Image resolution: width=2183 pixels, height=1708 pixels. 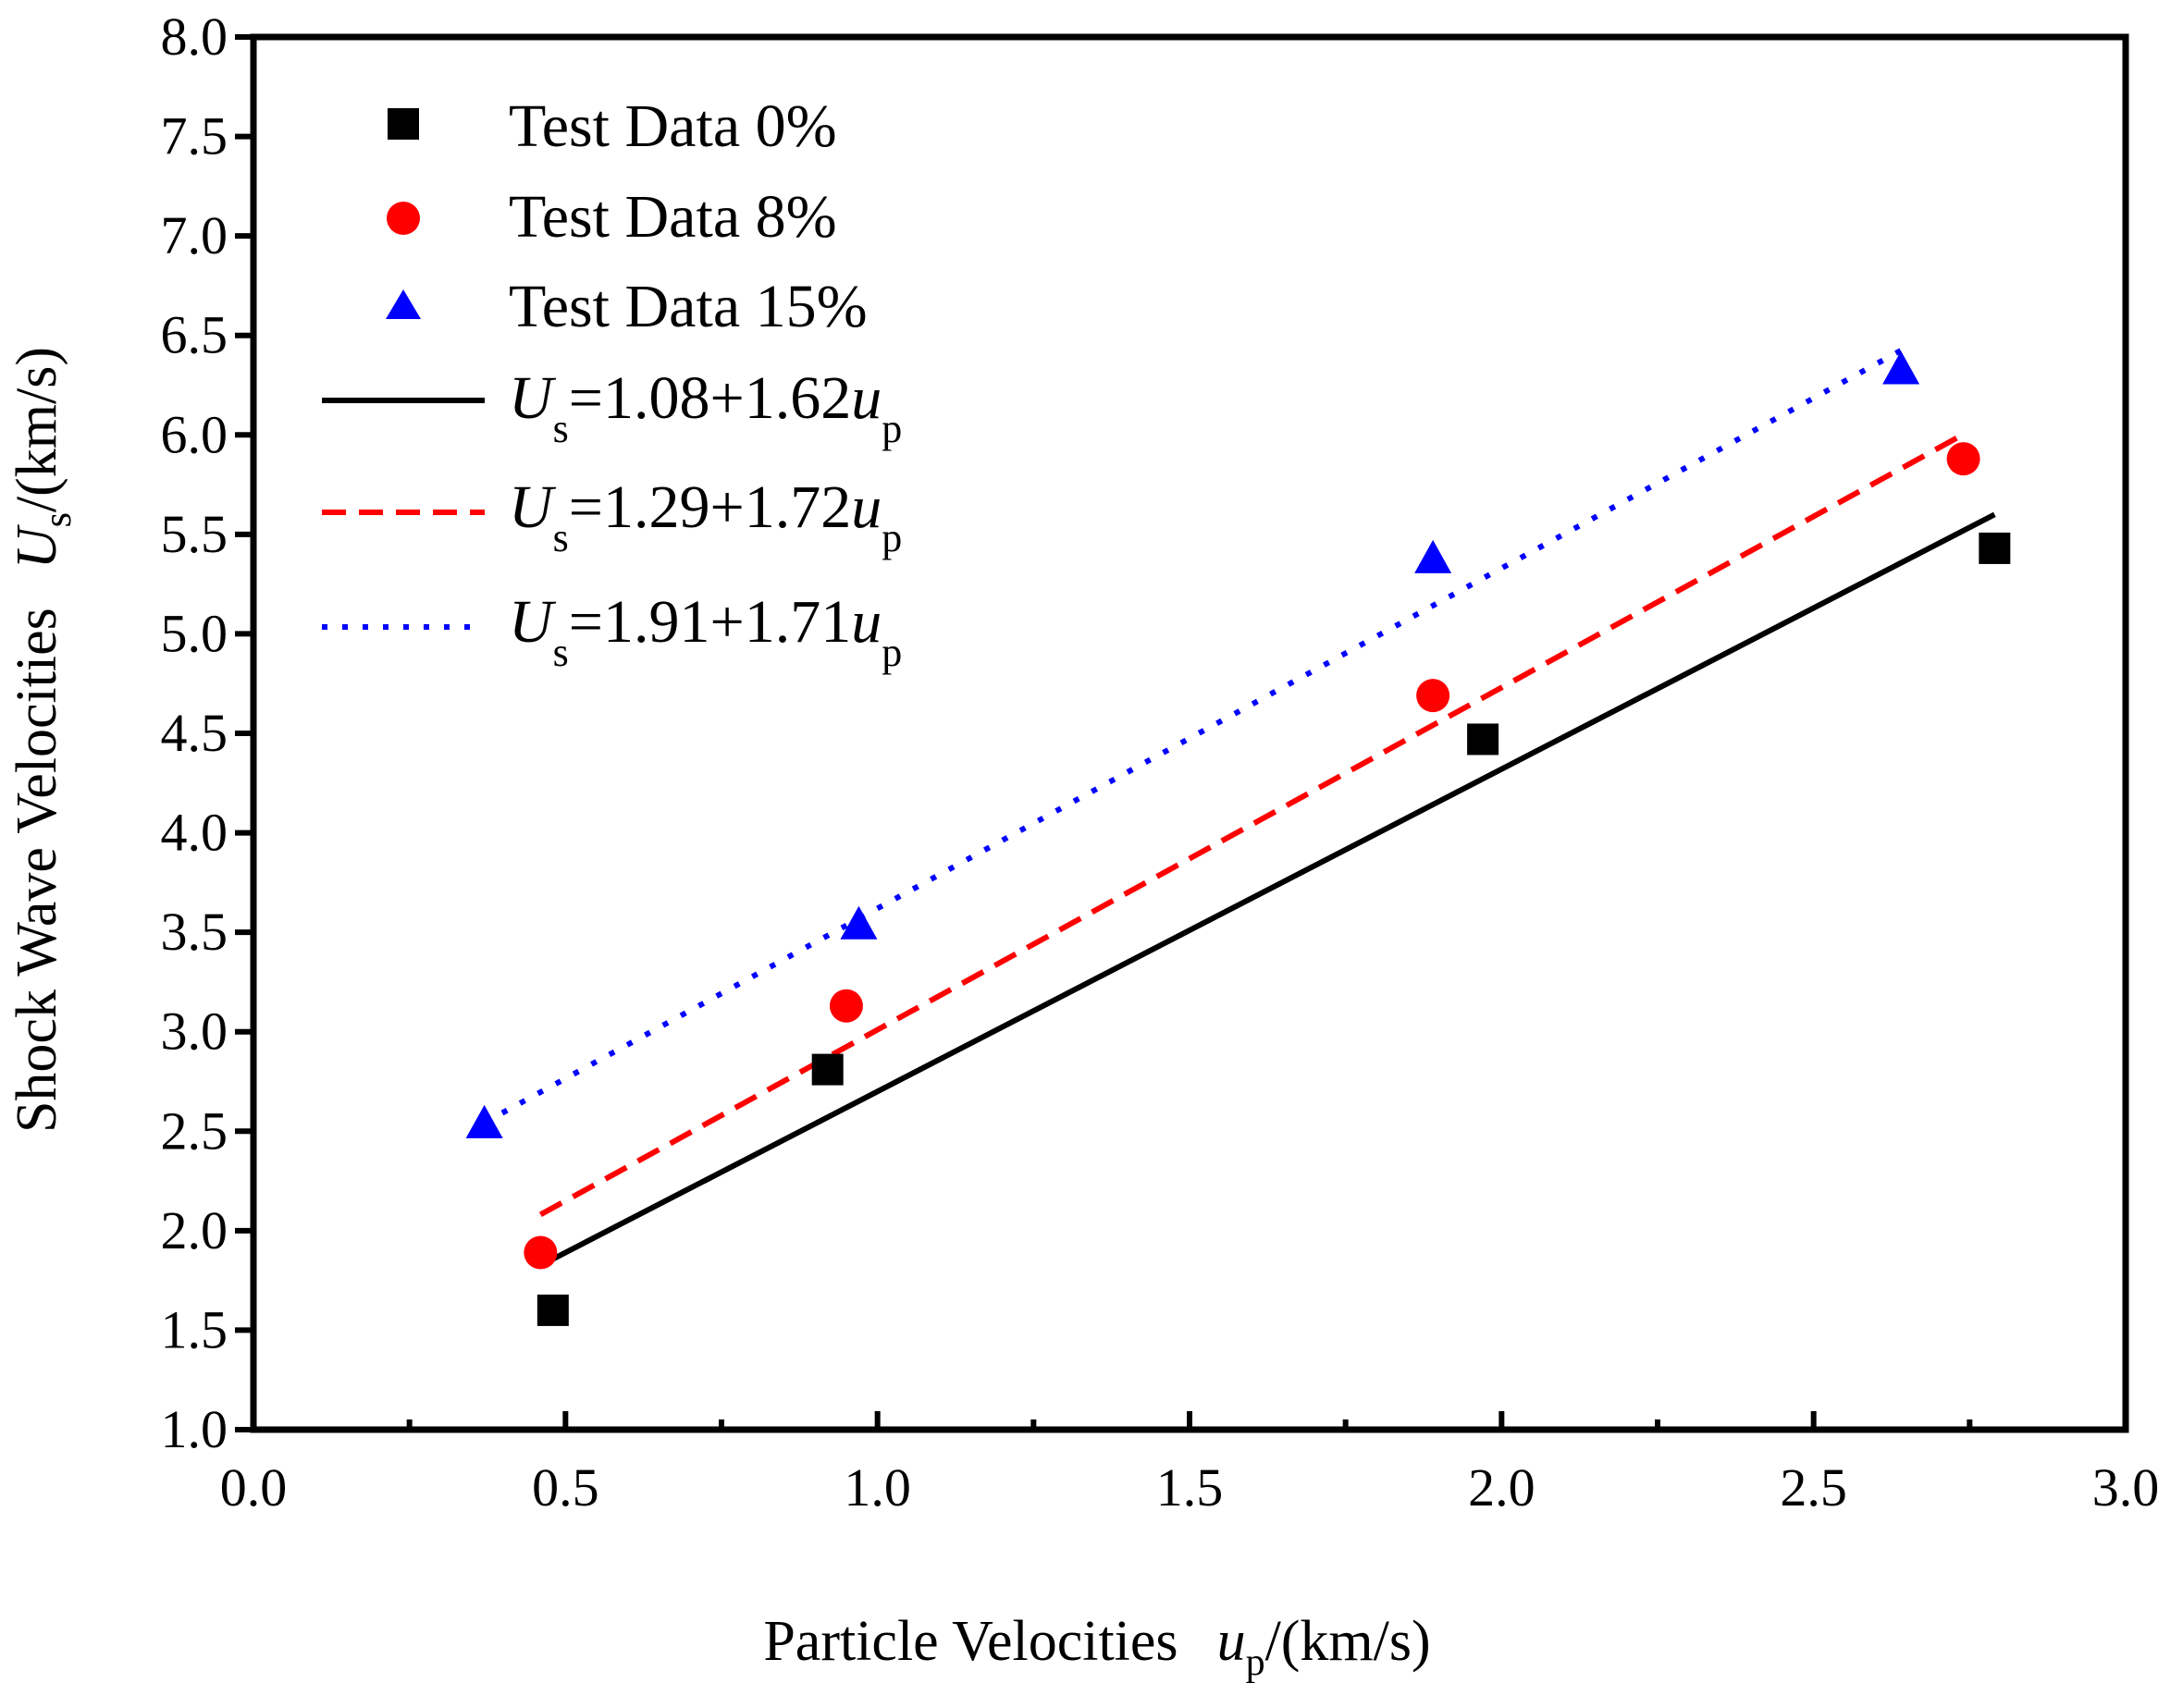 I want to click on x-tick-label: 2.0, so click(x=1502, y=1488).